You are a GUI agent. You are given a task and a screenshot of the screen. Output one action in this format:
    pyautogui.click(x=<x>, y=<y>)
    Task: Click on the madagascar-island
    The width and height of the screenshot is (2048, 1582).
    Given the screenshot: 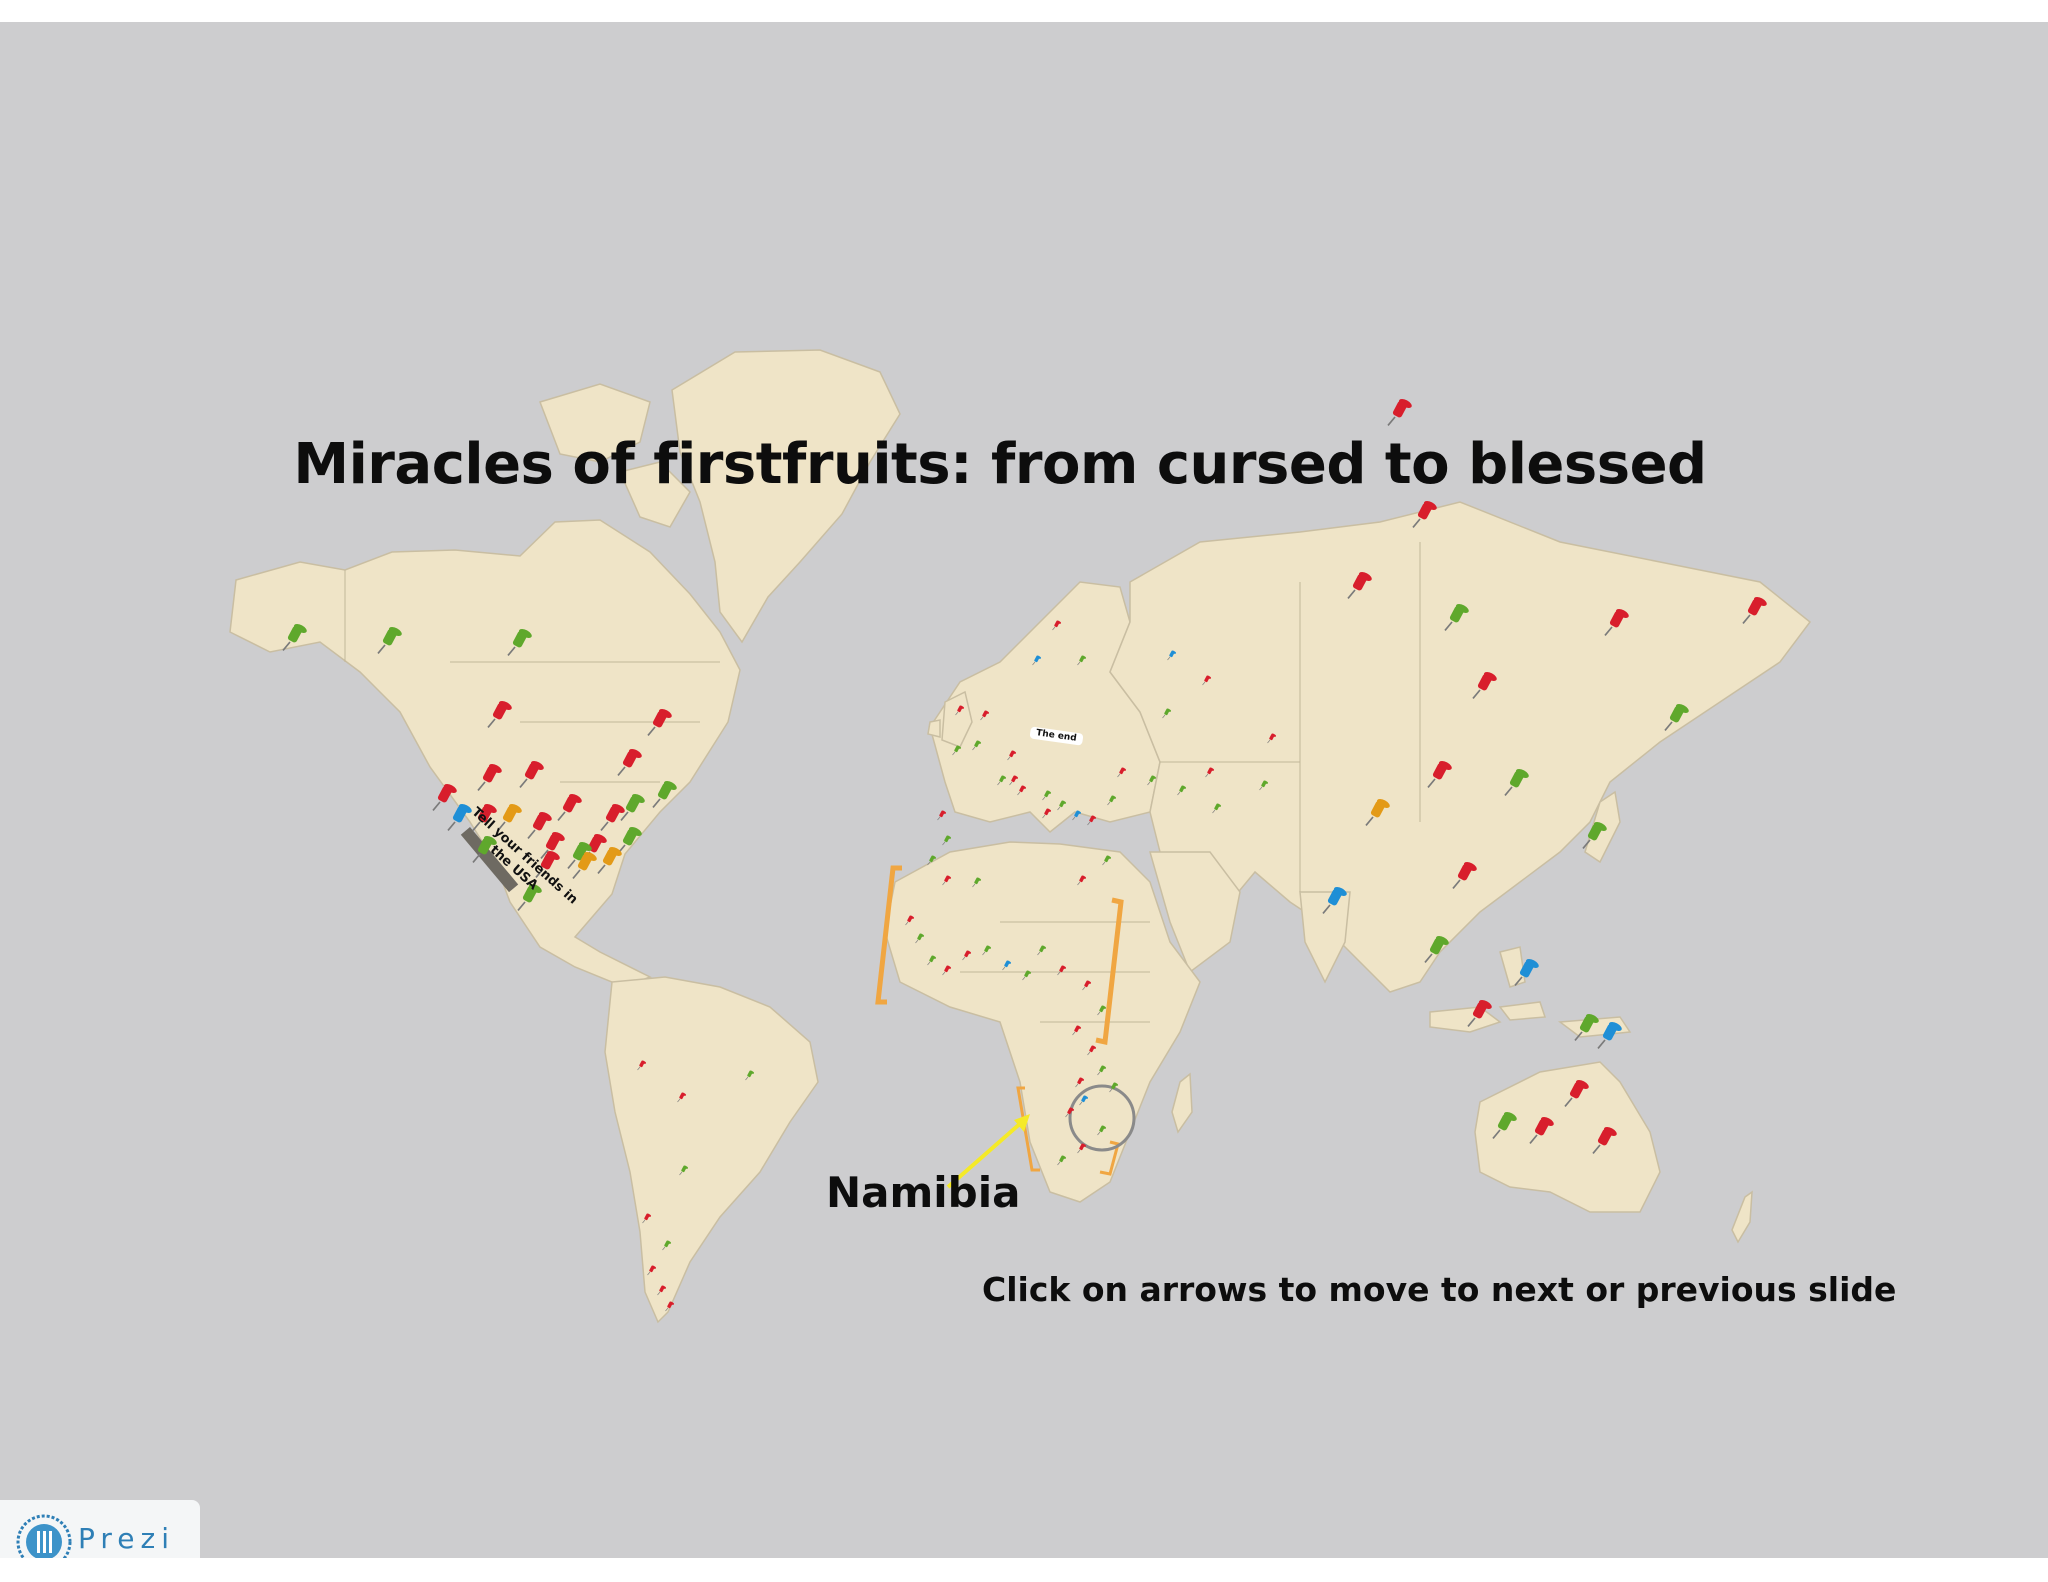 What is the action you would take?
    pyautogui.click(x=1182, y=1103)
    